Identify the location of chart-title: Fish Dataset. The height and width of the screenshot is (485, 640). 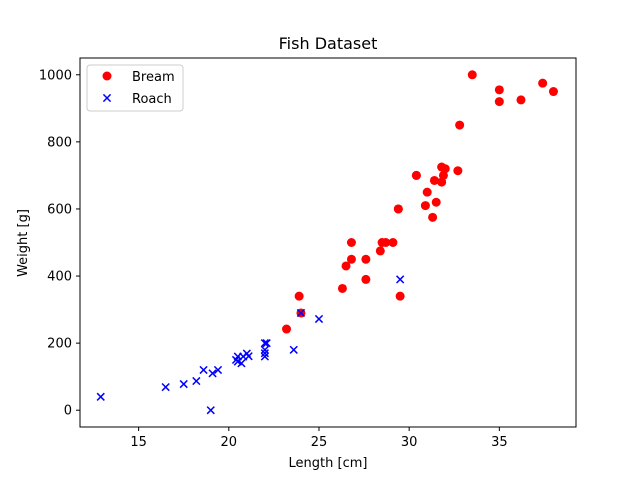
(328, 43).